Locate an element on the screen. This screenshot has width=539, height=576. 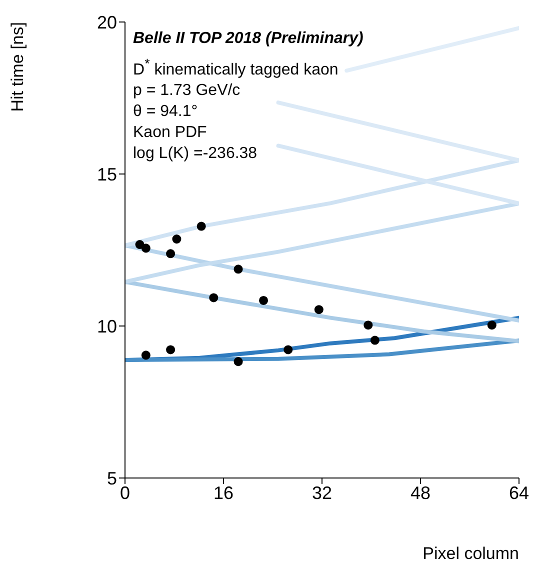
annotation: D$^{*}$ kinematically tagged kaon is located at coordinates (235, 66).